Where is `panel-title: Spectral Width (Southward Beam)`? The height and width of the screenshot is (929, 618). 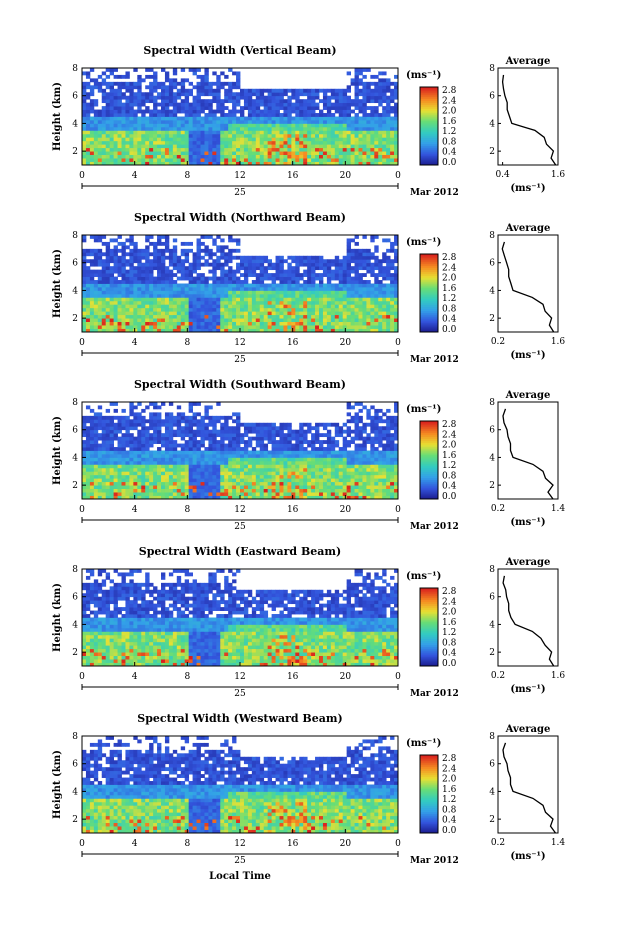
panel-title: Spectral Width (Southward Beam) is located at coordinates (240, 384).